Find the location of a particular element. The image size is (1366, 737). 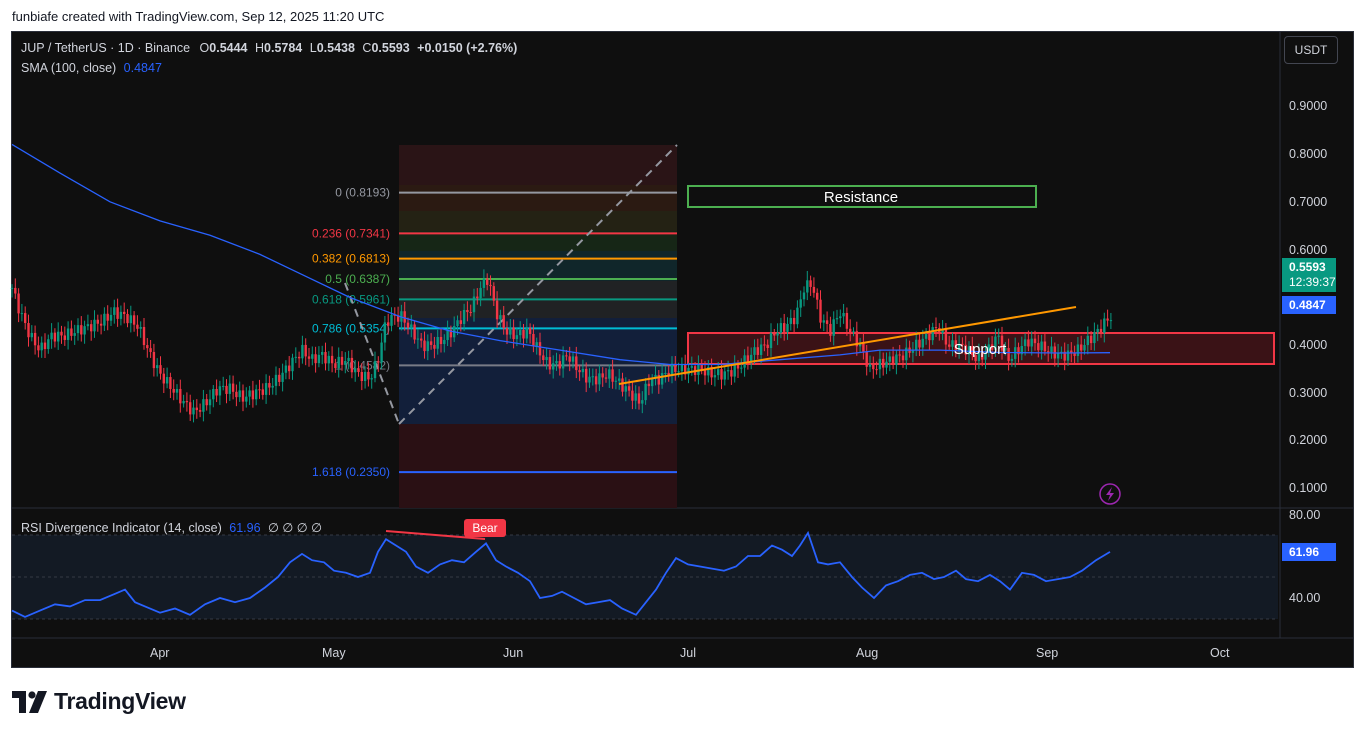

price-axis-label: 0.6000 is located at coordinates (1308, 250).